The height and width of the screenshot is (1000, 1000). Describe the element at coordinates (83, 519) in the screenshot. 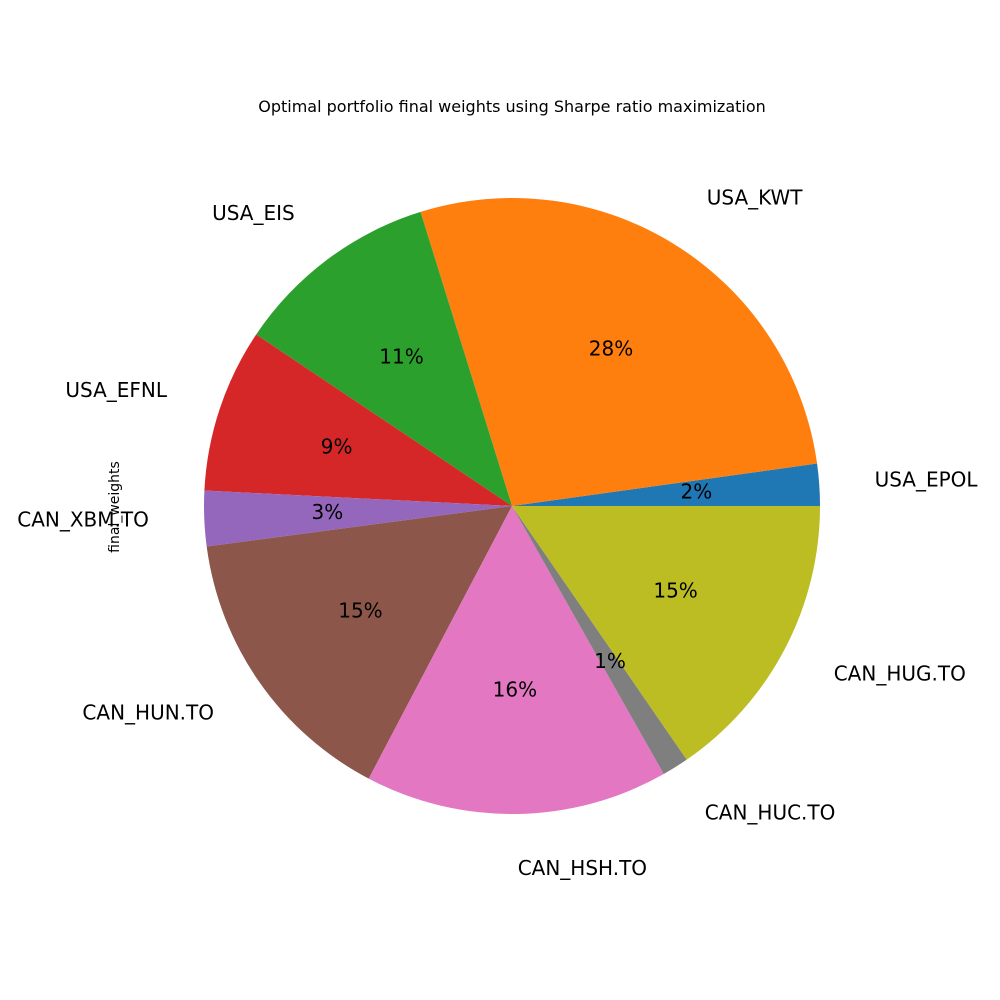

I see `slice-label: CAN_XBM.TO` at that location.